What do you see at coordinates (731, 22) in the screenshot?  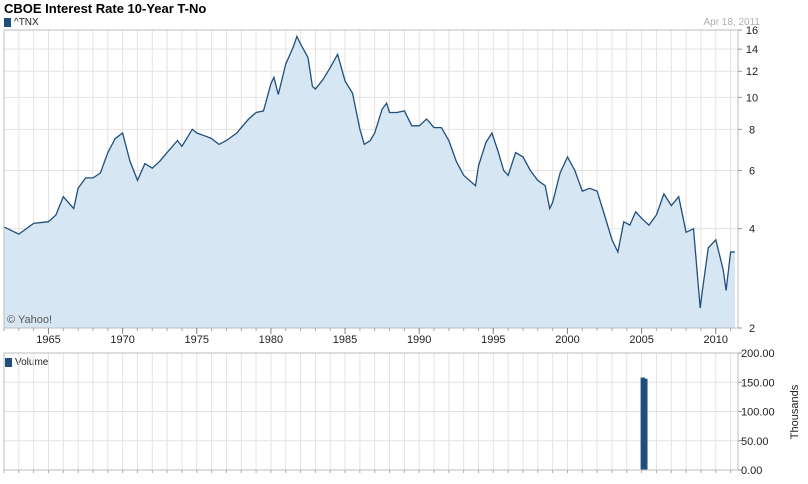 I see `chart-date: Apr 18, 2011` at bounding box center [731, 22].